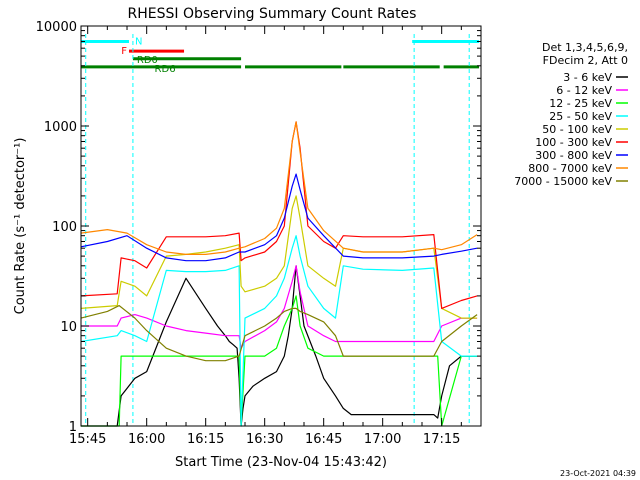 Image resolution: width=640 pixels, height=480 pixels. What do you see at coordinates (68, 327) in the screenshot?
I see `y-tick-label-1: 10` at bounding box center [68, 327].